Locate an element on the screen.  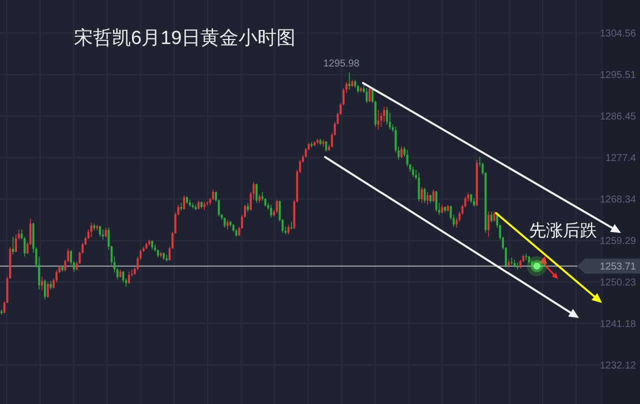
y-tick-label: 1250.23 is located at coordinates (618, 283).